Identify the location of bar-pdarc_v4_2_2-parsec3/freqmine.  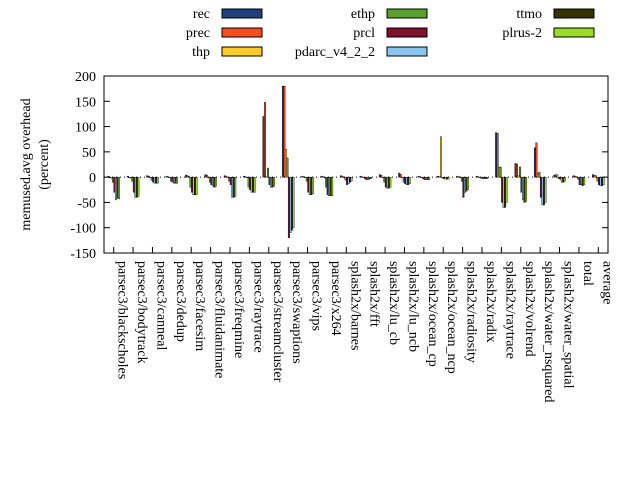
(232, 187).